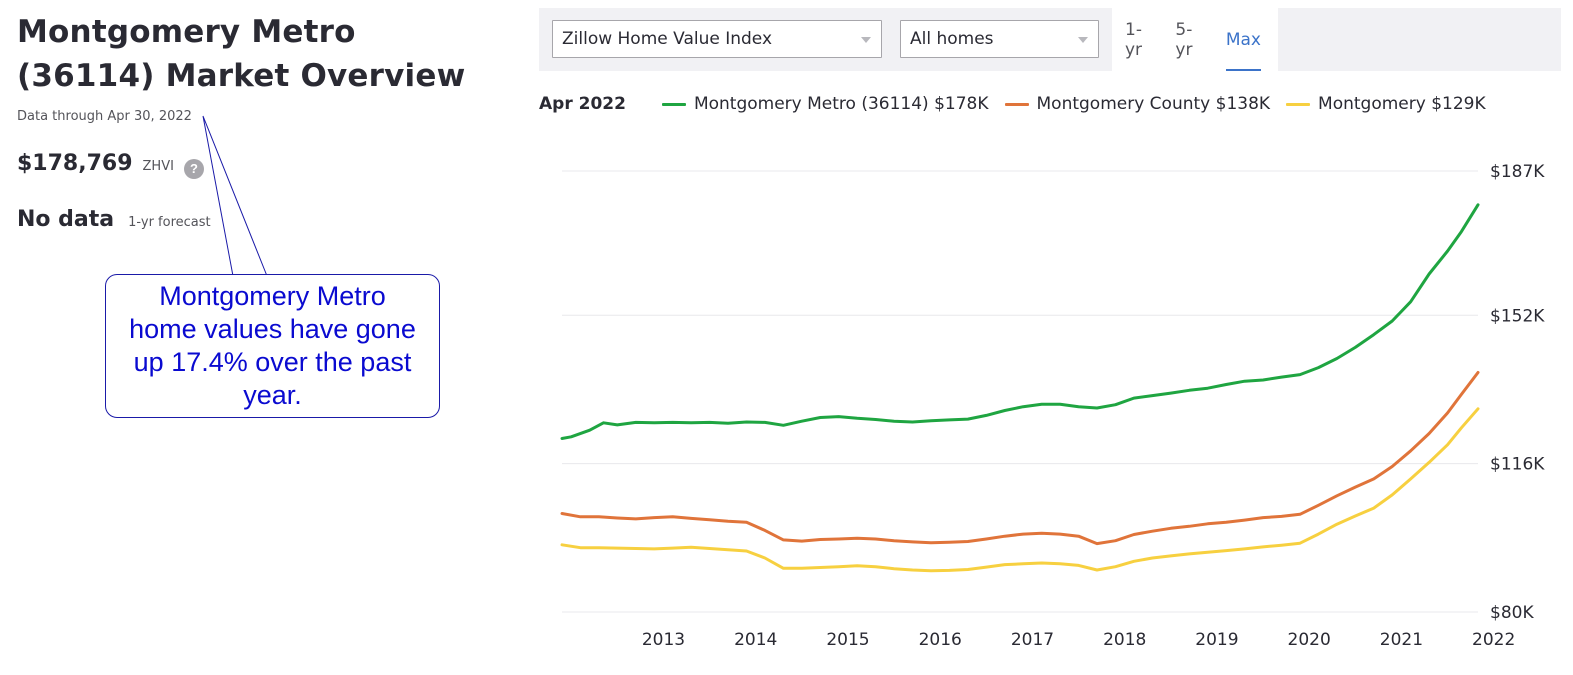 The width and height of the screenshot is (1573, 675). Describe the element at coordinates (1195, 39) in the screenshot. I see `range-tabs: 1-yr 5-yr Max` at that location.